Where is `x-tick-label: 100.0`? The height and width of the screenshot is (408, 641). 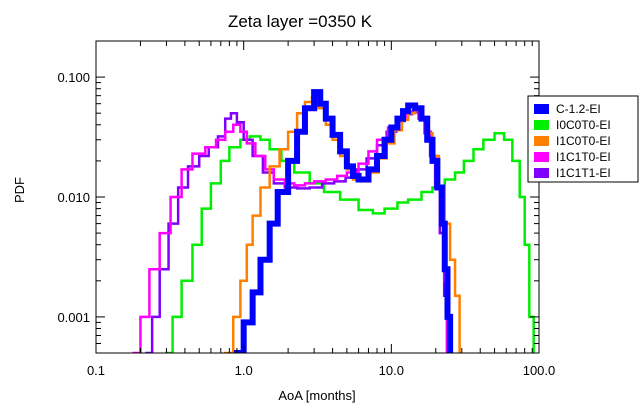 x-tick-label: 100.0 is located at coordinates (539, 370).